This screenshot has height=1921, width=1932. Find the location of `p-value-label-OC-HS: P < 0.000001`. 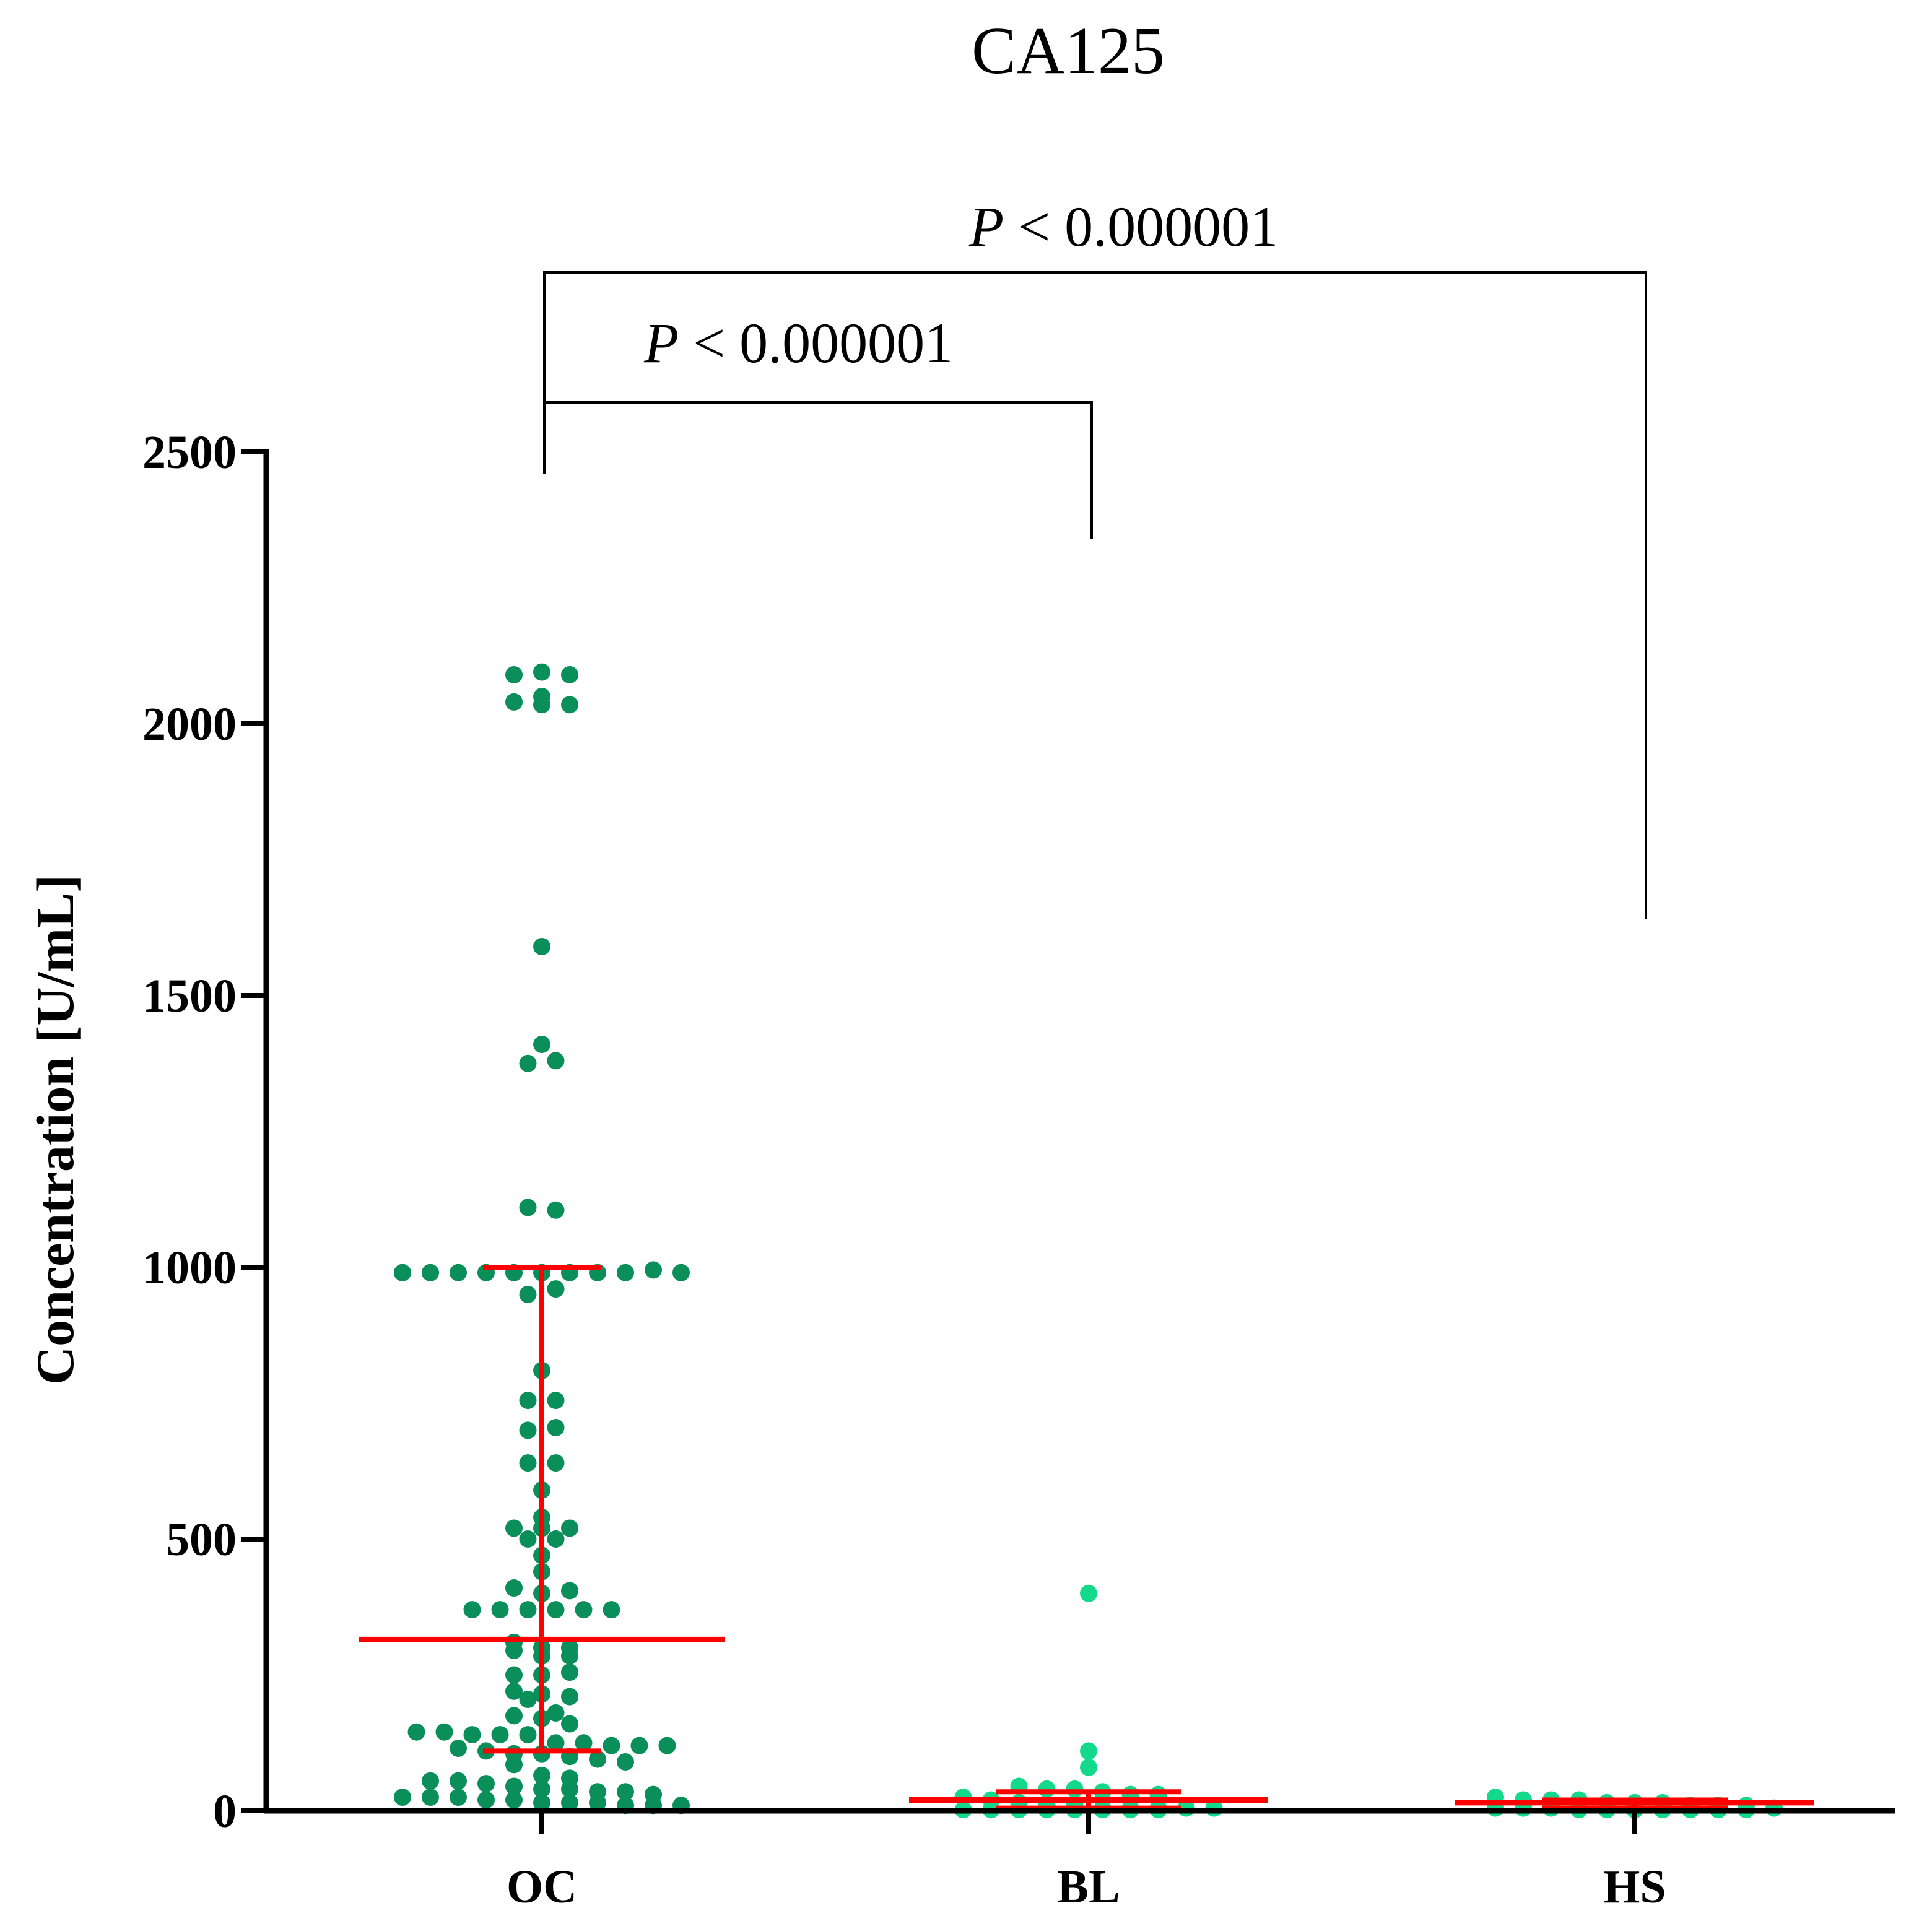

p-value-label-OC-HS: P < 0.000001 is located at coordinates (1123, 227).